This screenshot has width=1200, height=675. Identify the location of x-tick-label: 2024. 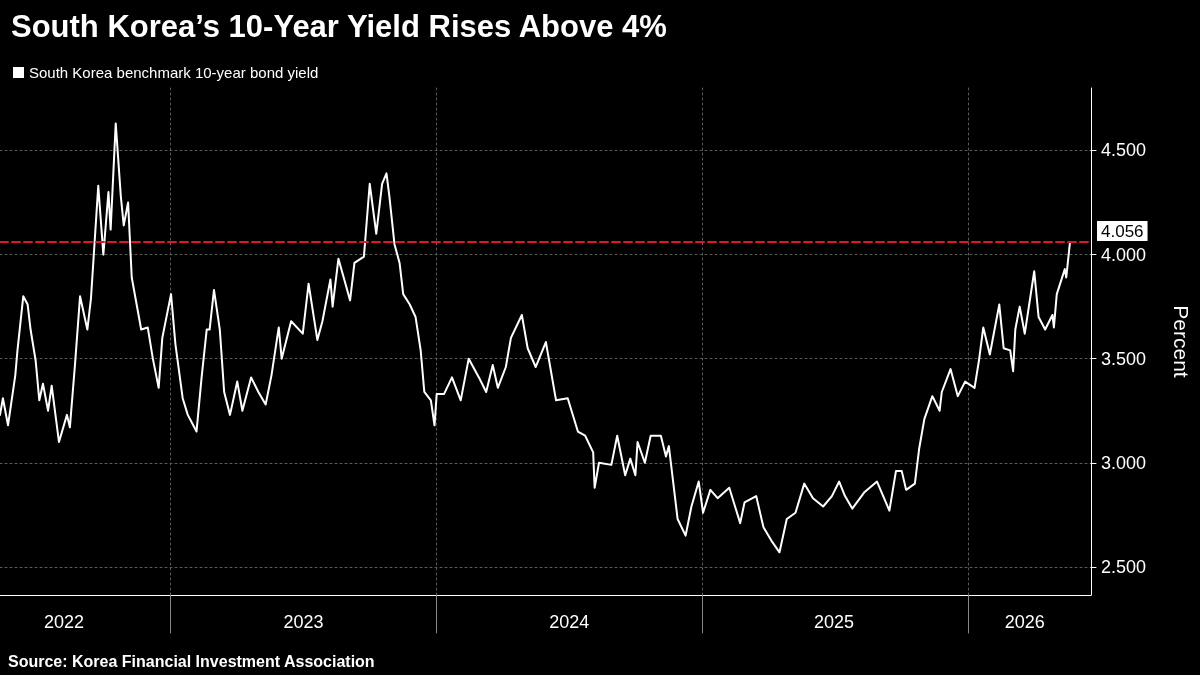
(569, 622).